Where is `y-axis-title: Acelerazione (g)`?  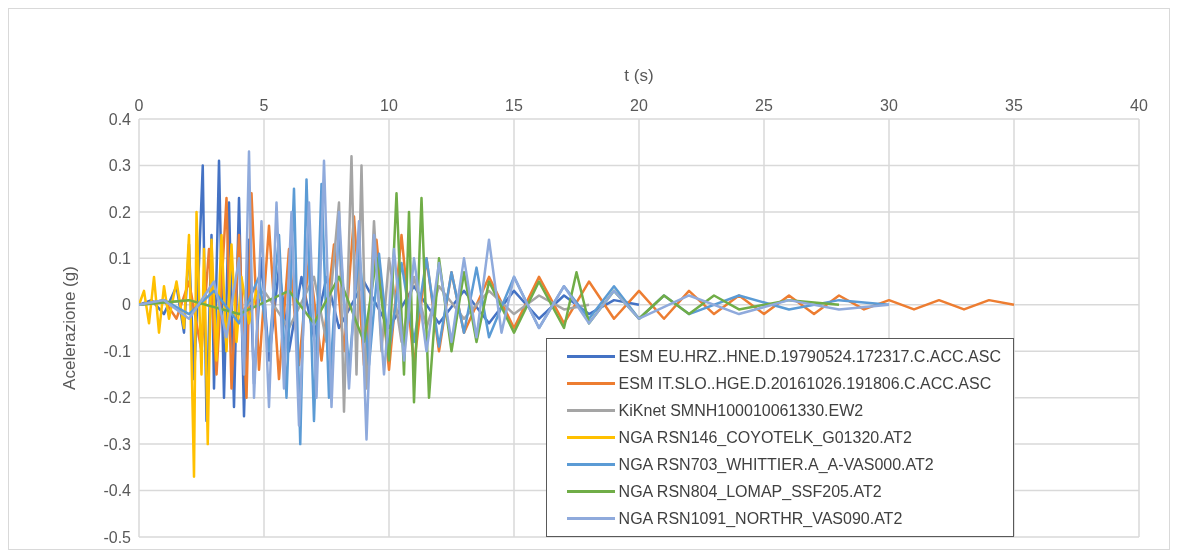
y-axis-title: Acelerazione (g) is located at coordinates (70, 328).